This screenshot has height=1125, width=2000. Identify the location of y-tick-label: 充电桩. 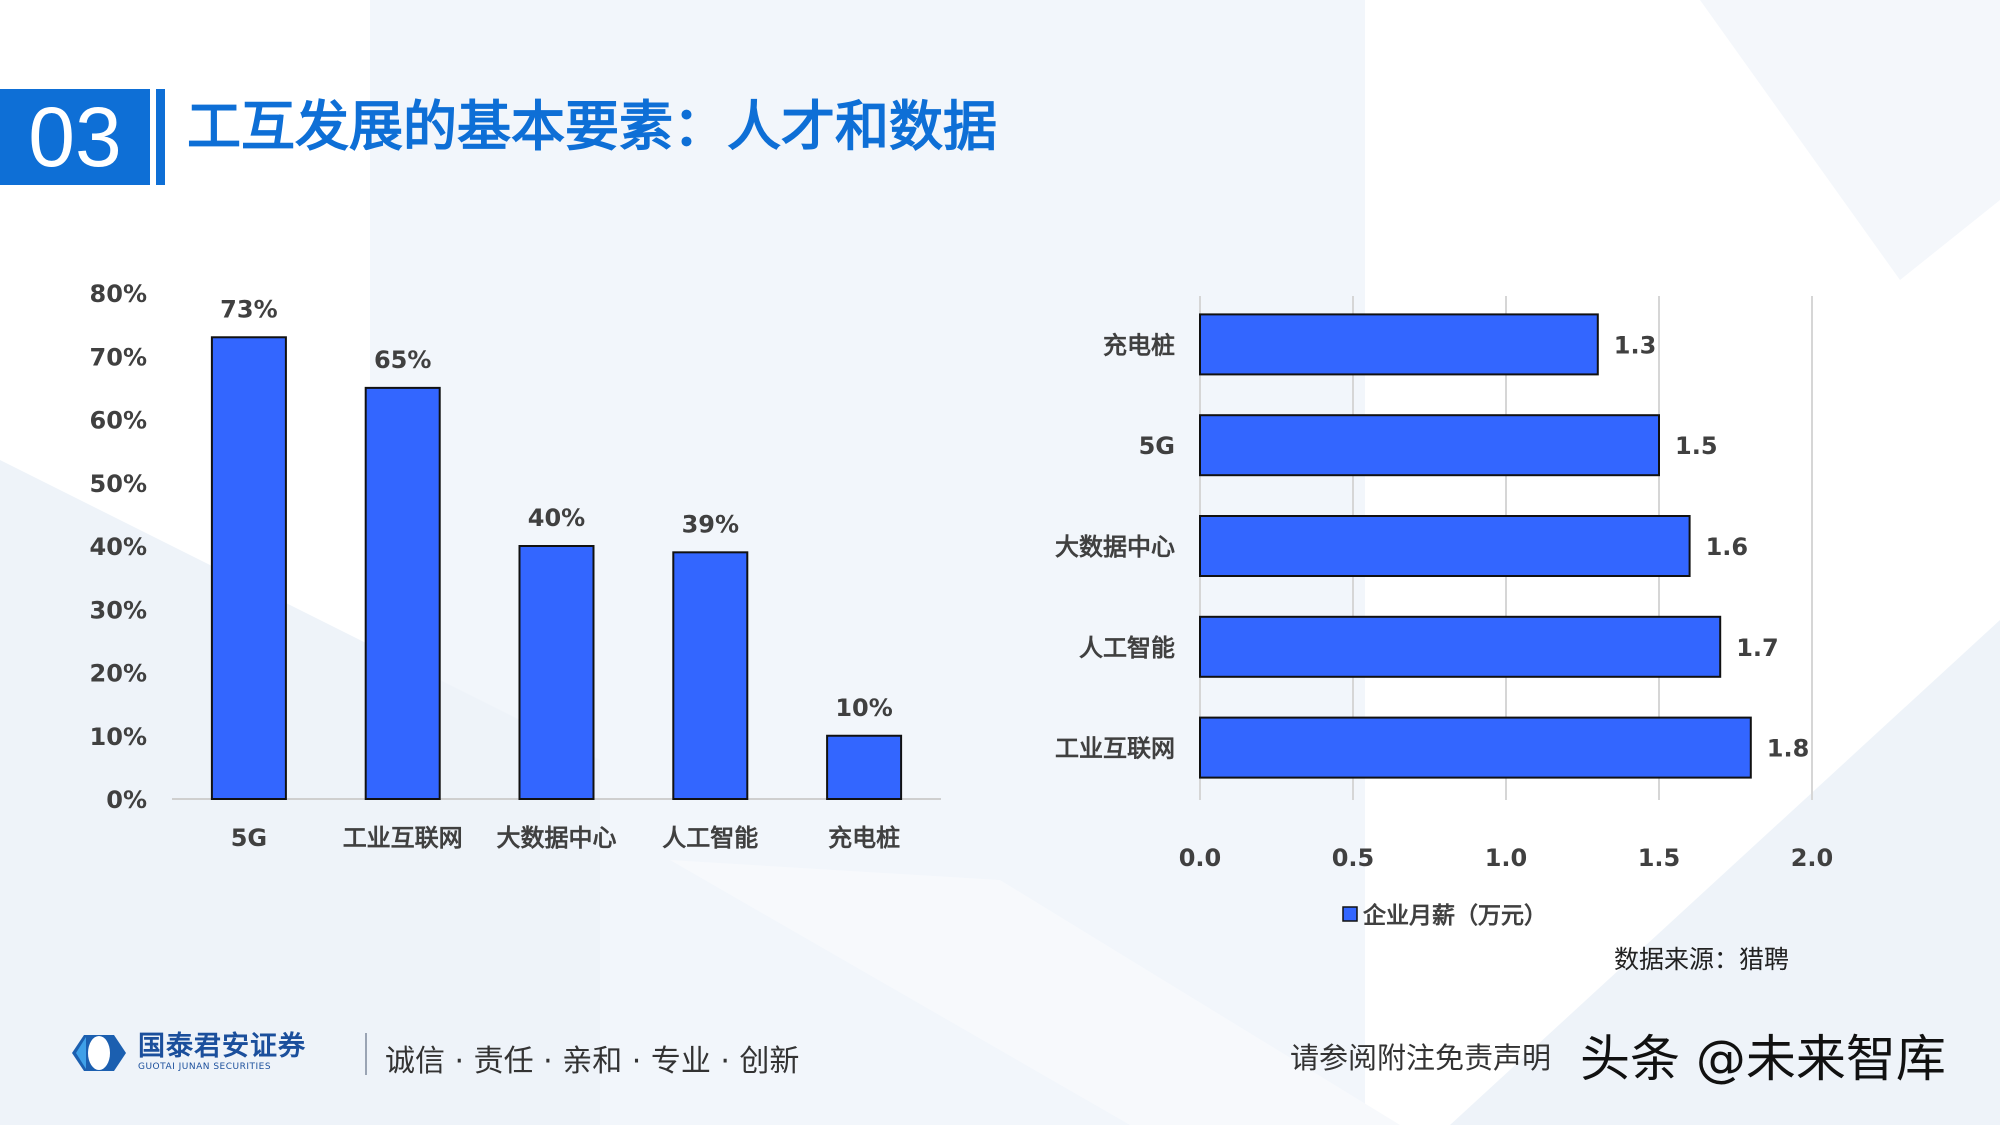
(1139, 345).